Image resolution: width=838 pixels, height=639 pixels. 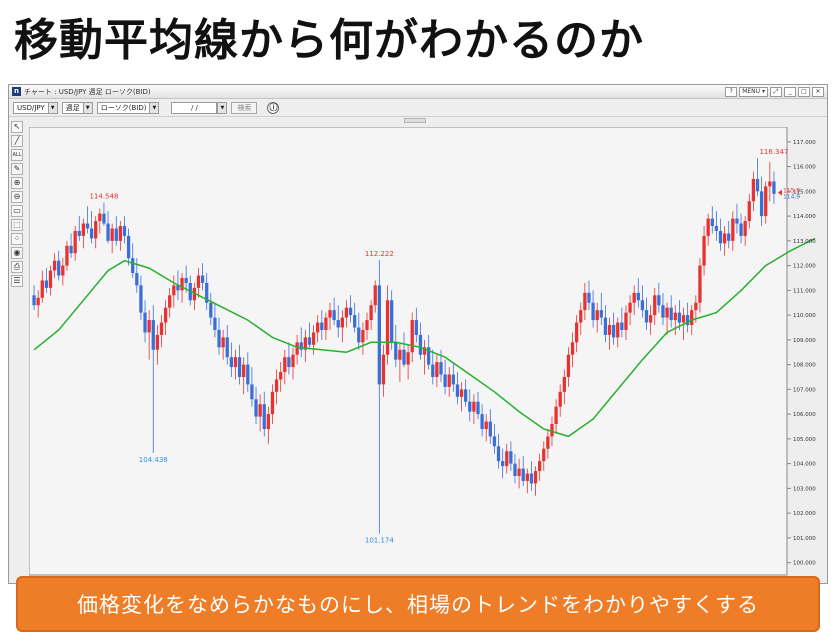 I want to click on date-input: / /, so click(x=194, y=107).